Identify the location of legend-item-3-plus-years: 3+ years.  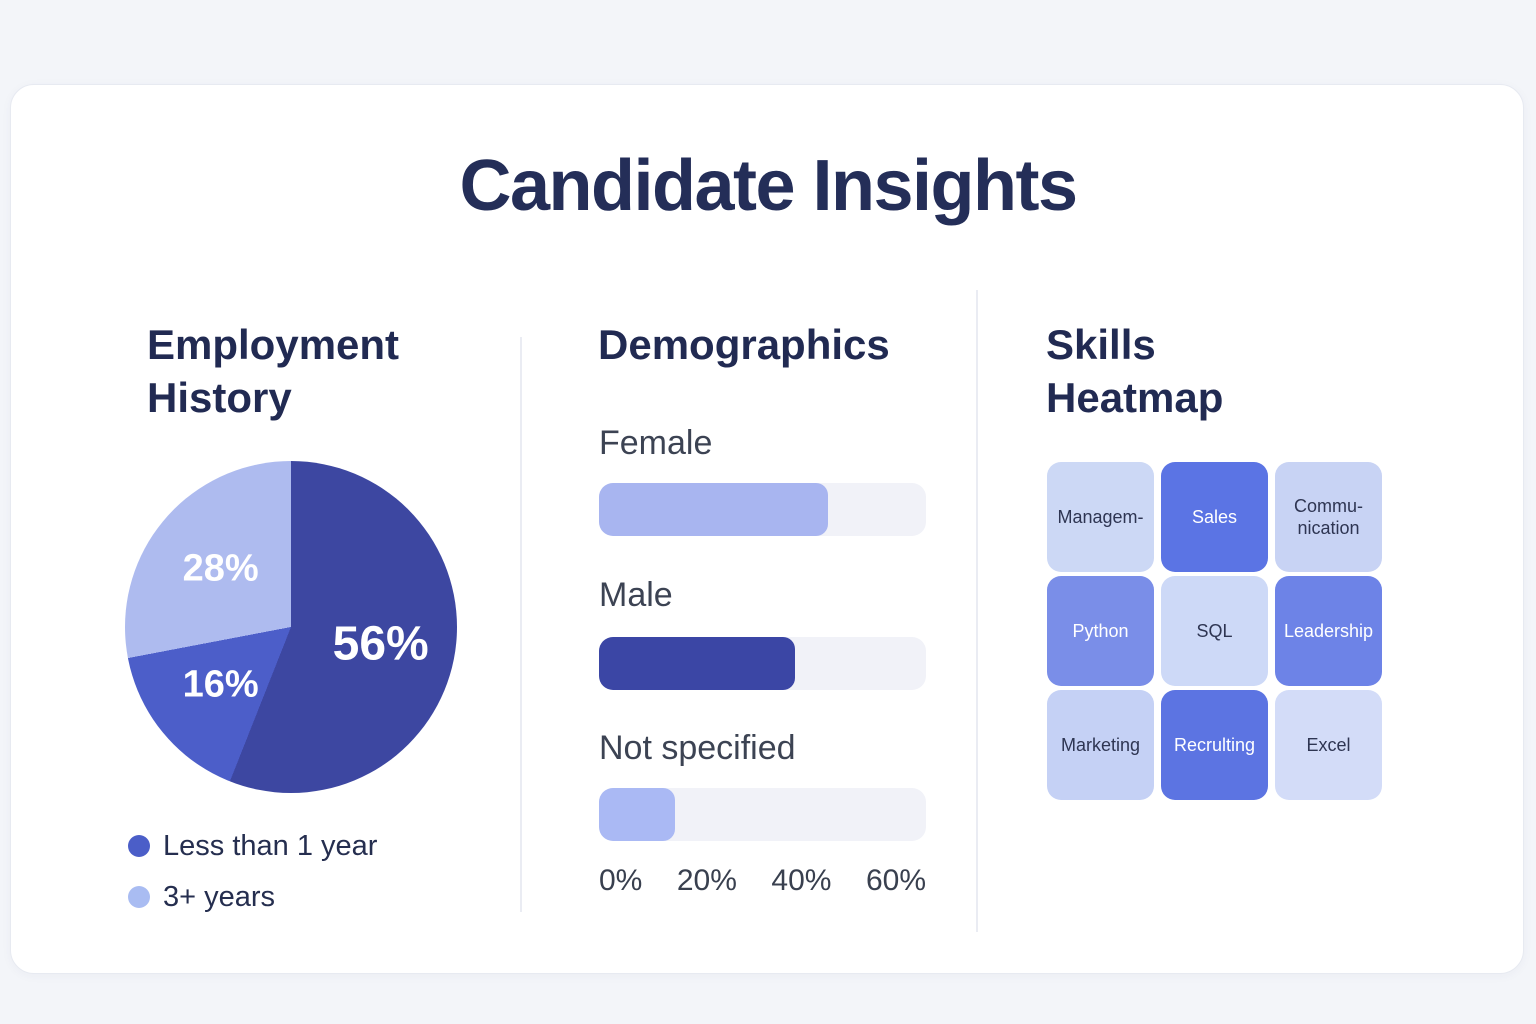
(252, 897).